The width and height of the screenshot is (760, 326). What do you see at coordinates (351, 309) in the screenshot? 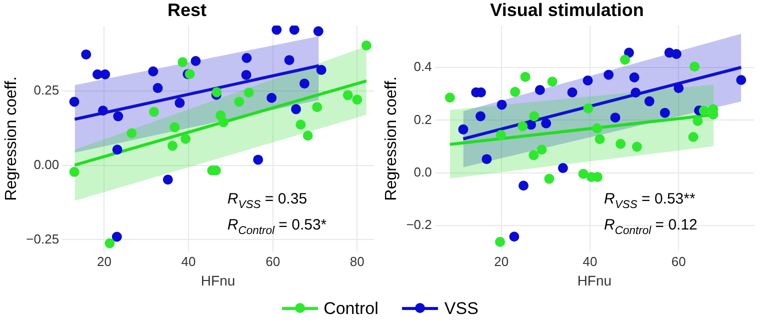
I see `legend-label: Control` at bounding box center [351, 309].